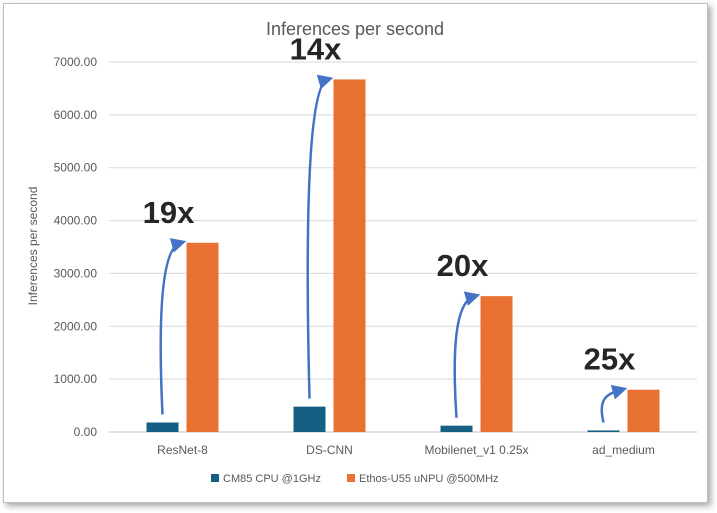 This screenshot has height=513, width=717. What do you see at coordinates (329, 450) in the screenshot?
I see `x-tick-label: DS-CNN` at bounding box center [329, 450].